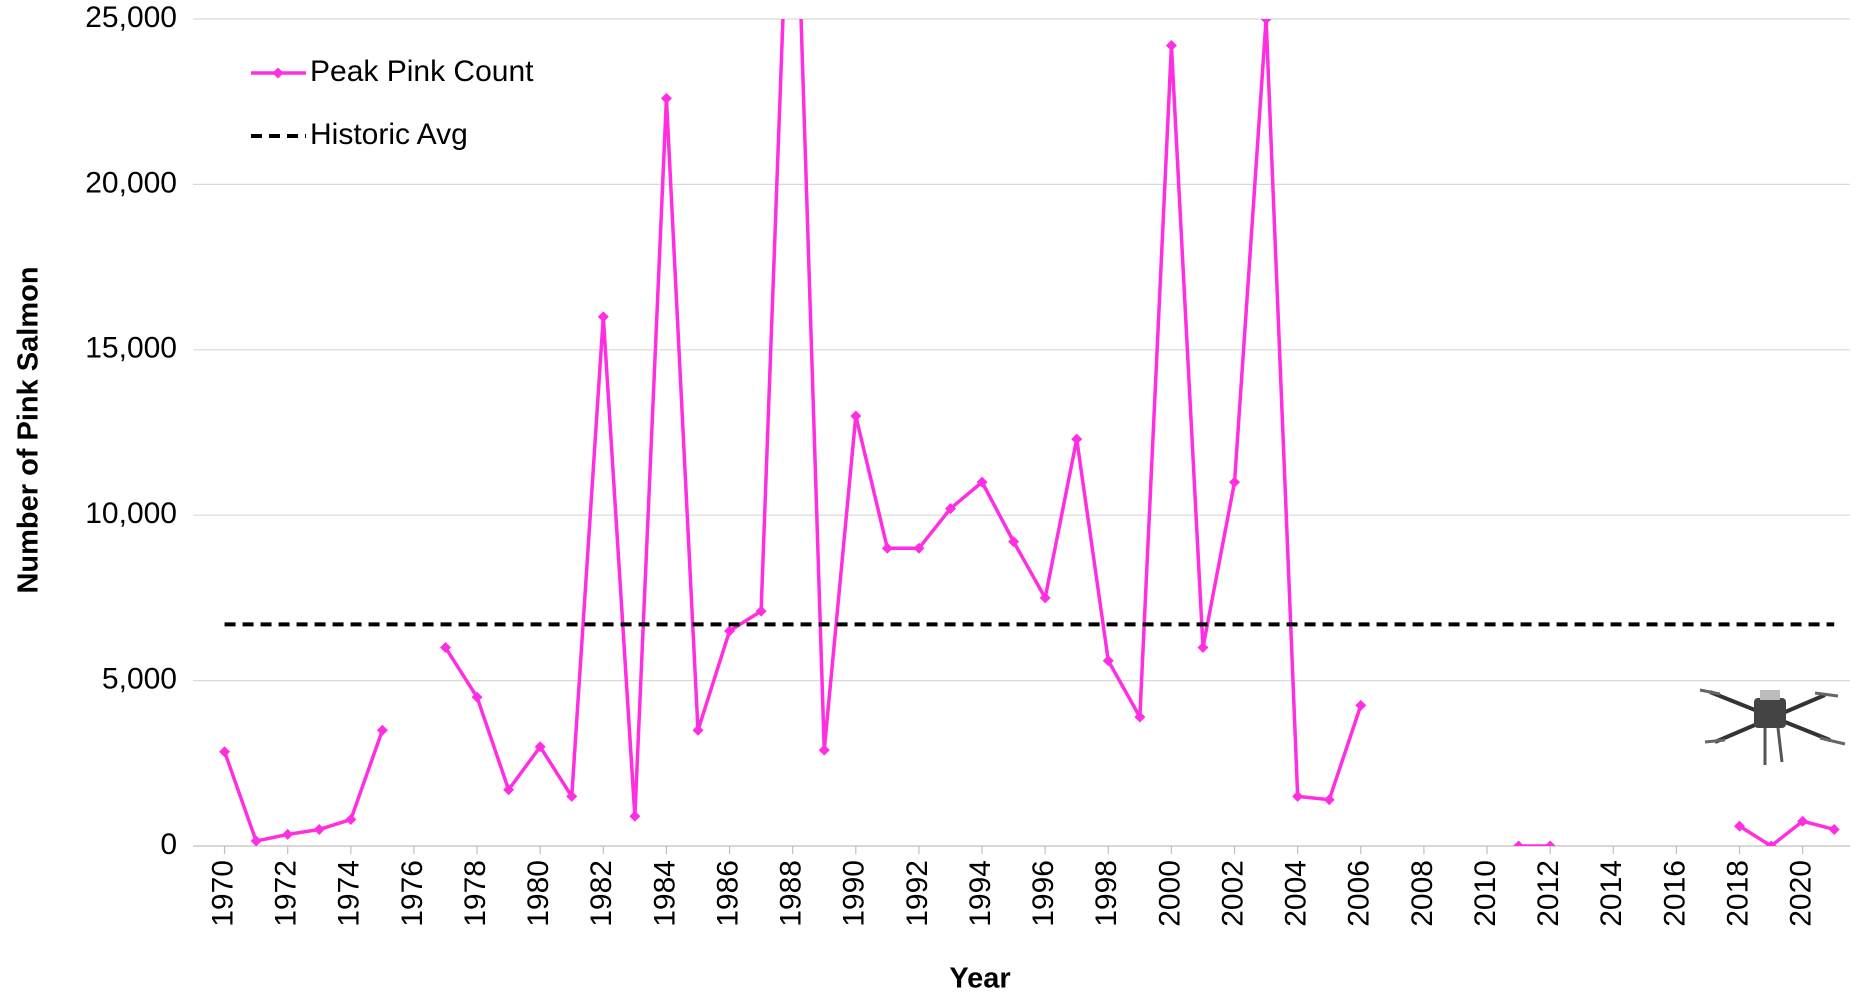 The height and width of the screenshot is (996, 1860). What do you see at coordinates (1611, 893) in the screenshot?
I see `x-tick-label: 2014` at bounding box center [1611, 893].